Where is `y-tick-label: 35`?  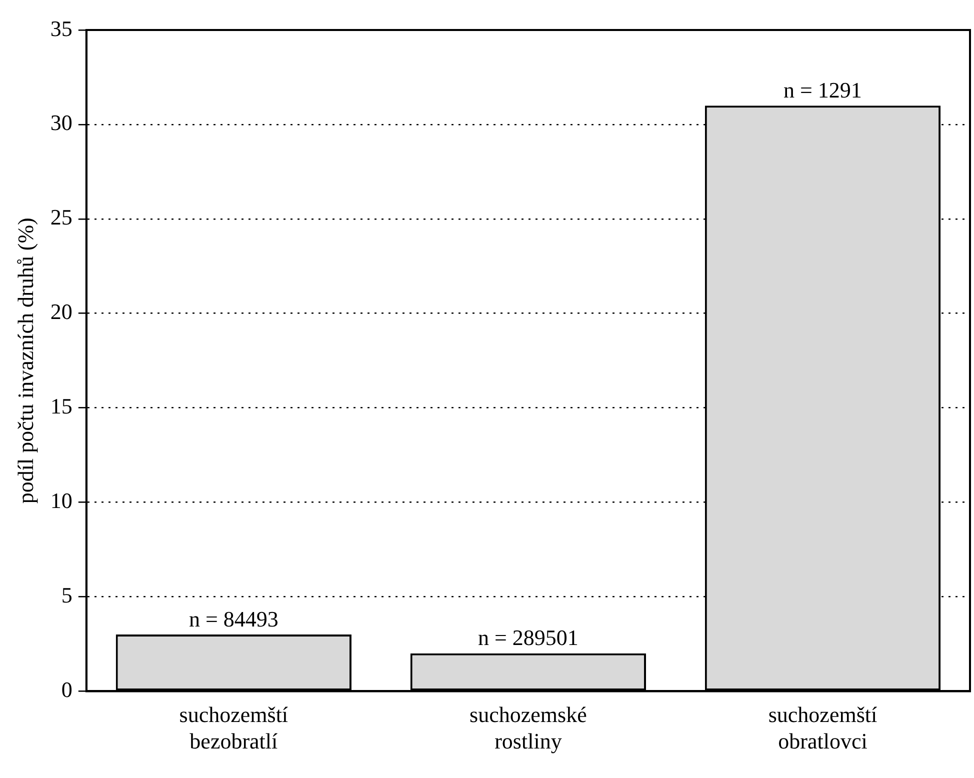 y-tick-label: 35 is located at coordinates (61, 28).